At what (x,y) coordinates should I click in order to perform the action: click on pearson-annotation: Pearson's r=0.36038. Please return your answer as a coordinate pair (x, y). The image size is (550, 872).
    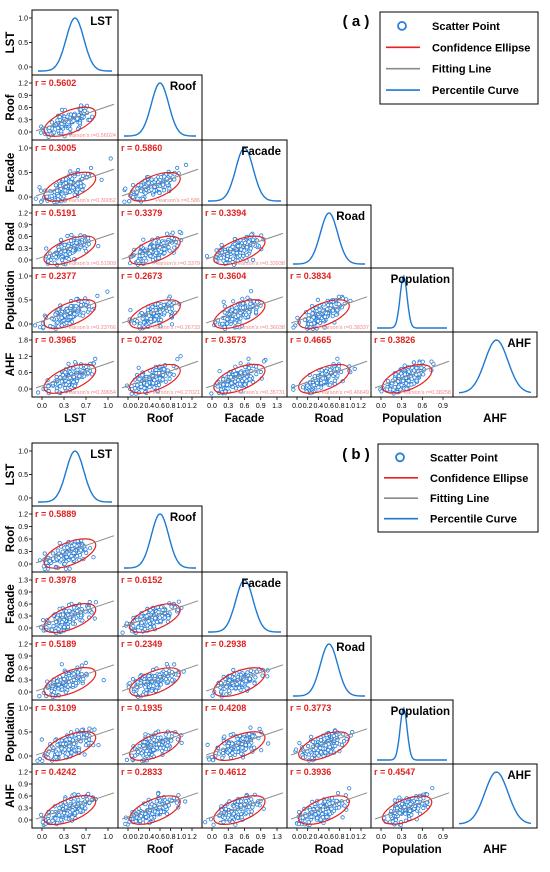
    Looking at the image, I should click on (259, 328).